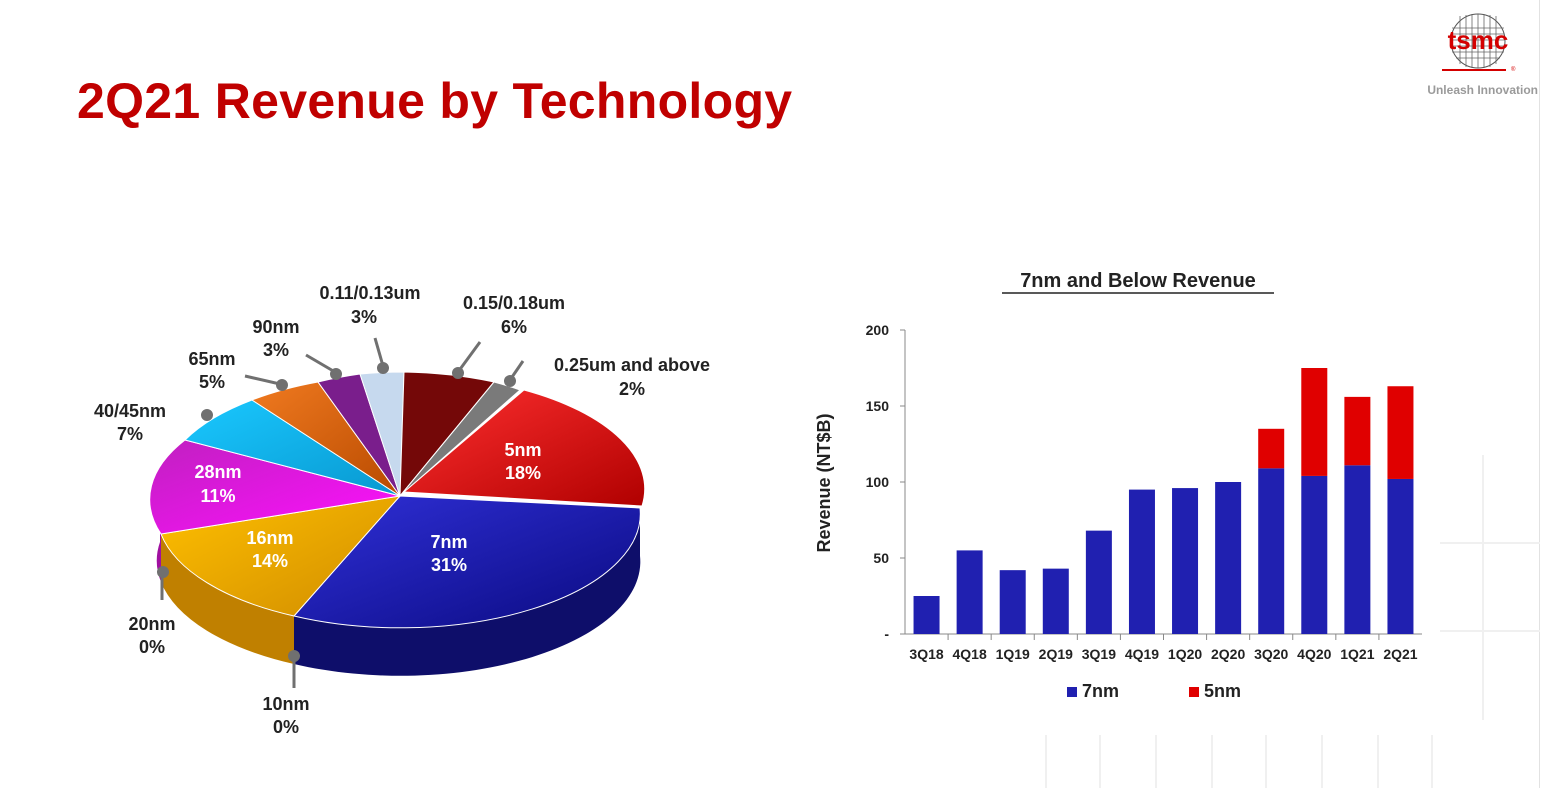 The width and height of the screenshot is (1543, 788). I want to click on pie-value-7nm: 31%, so click(449, 565).